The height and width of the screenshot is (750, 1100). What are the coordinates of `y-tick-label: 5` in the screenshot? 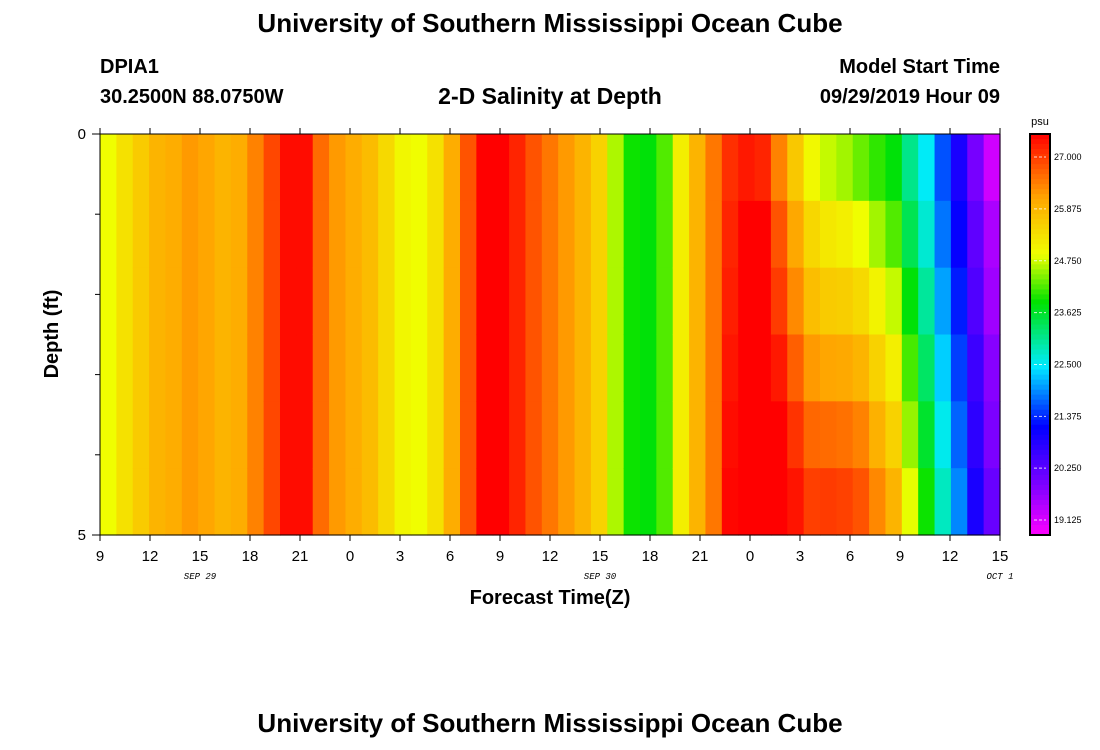 It's located at (82, 535).